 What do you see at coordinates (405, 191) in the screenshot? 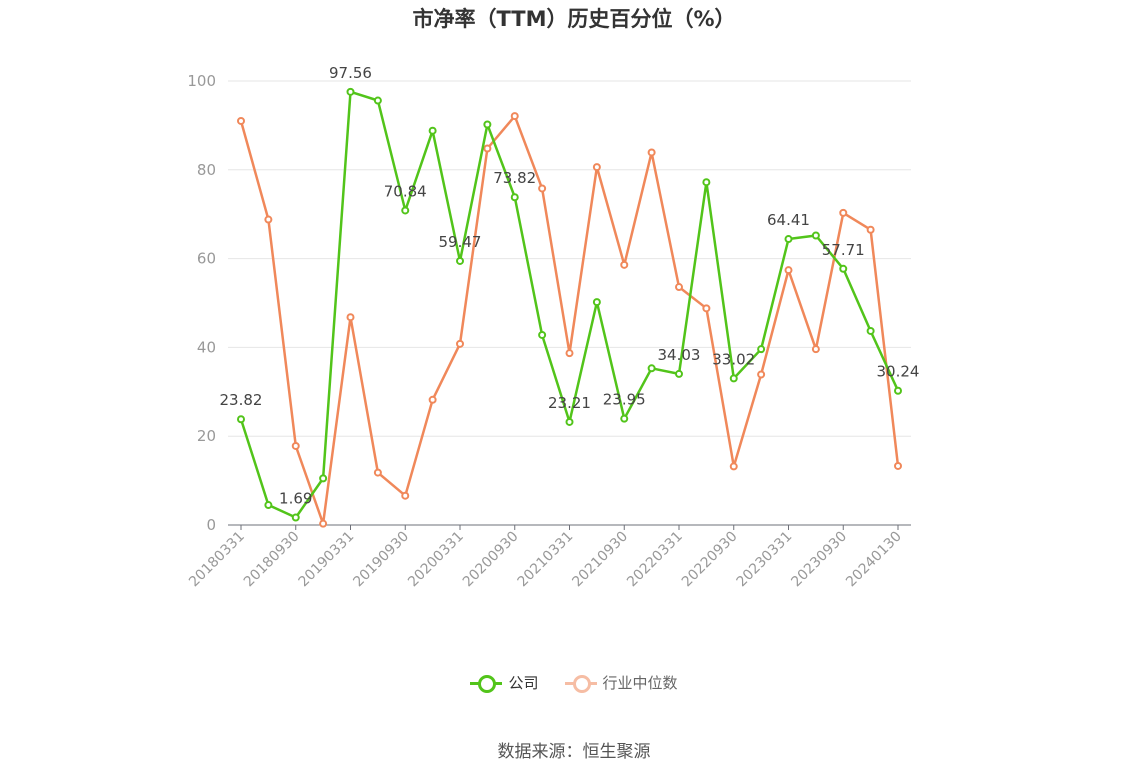
I see `company-data-label: 70.84` at bounding box center [405, 191].